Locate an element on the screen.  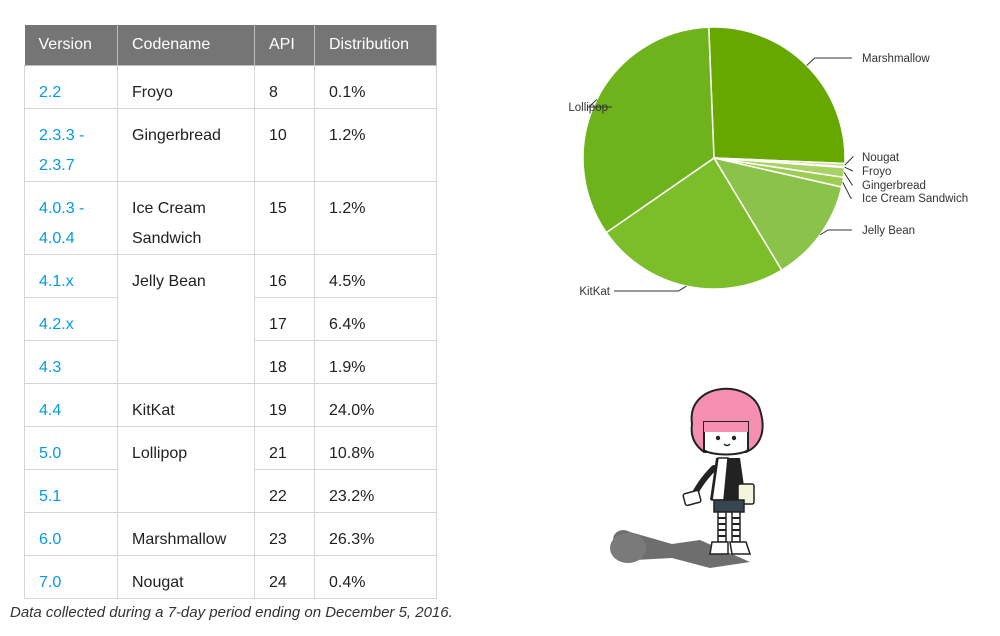
version-link: 4.4 is located at coordinates (71, 404).